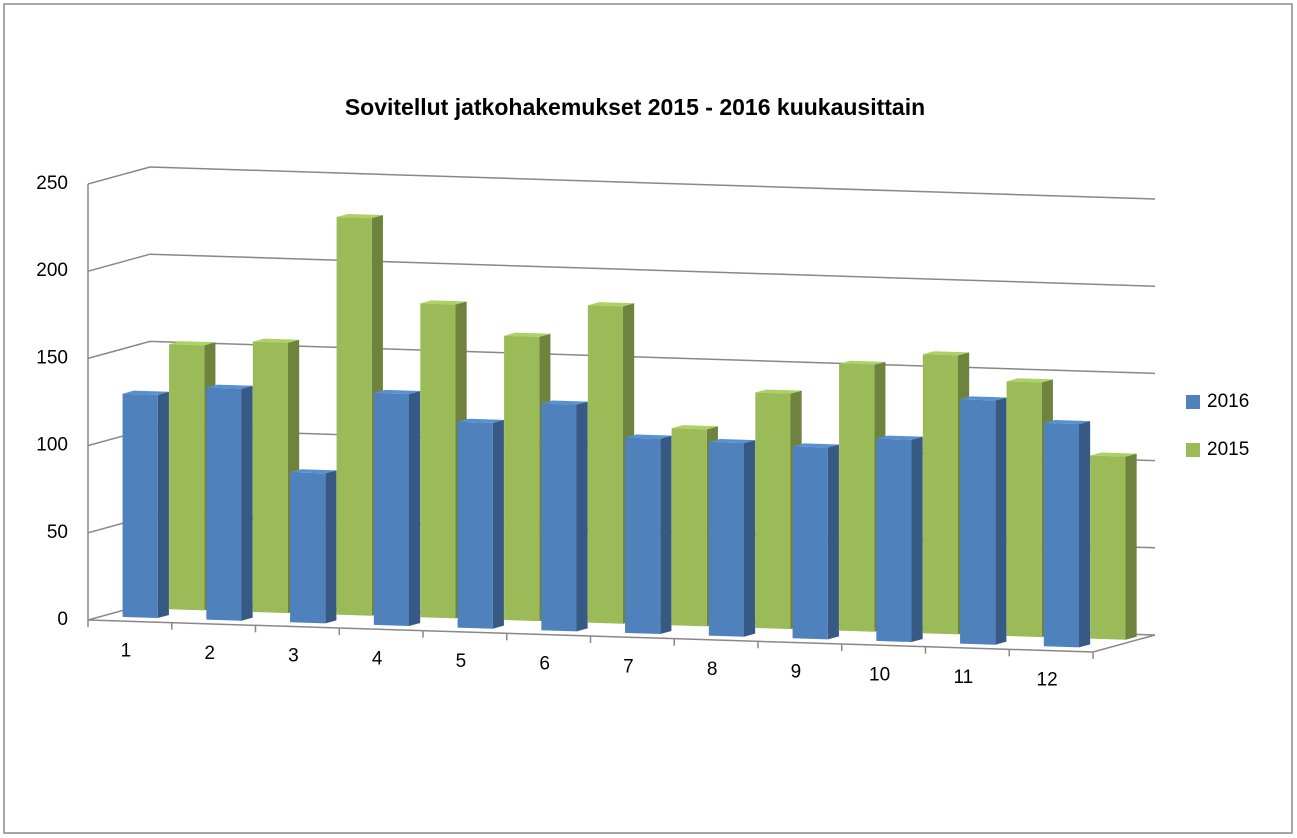 The height and width of the screenshot is (838, 1297). I want to click on y-tick-label: 100, so click(52, 445).